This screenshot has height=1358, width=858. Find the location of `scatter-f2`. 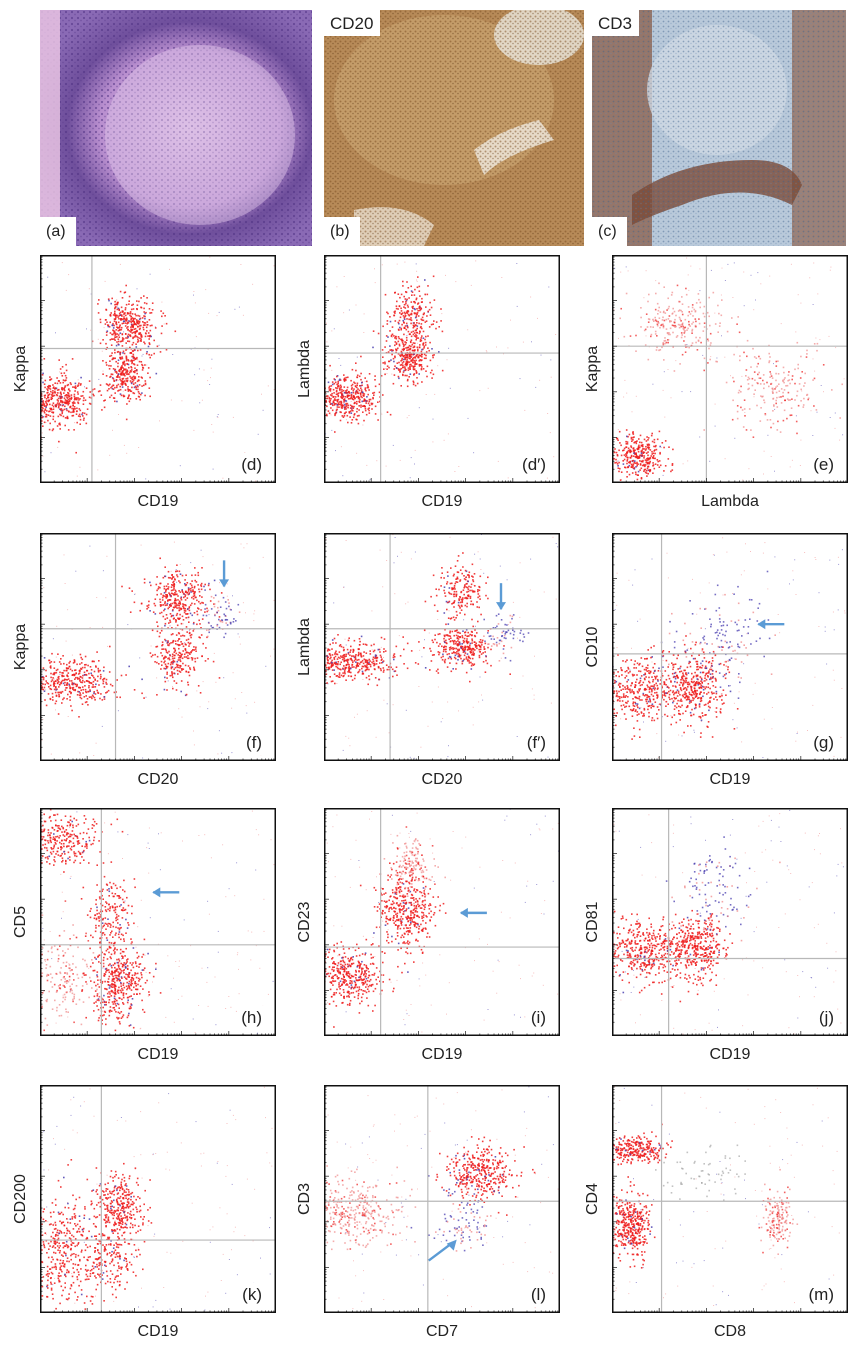

scatter-f2 is located at coordinates (442, 647).